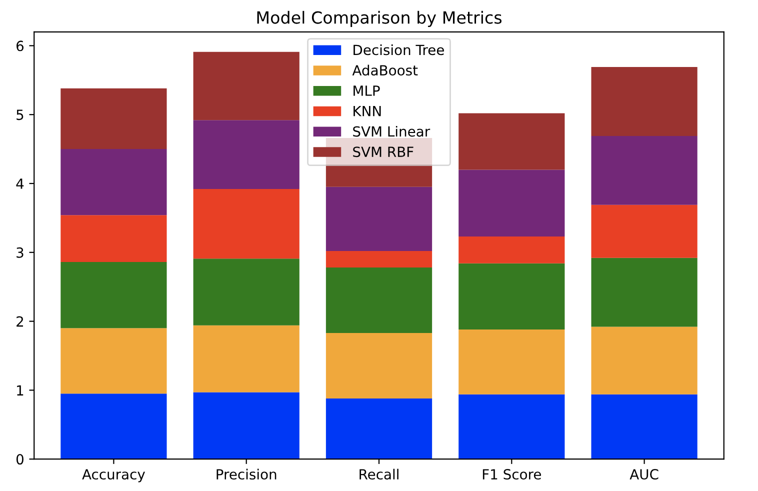 The height and width of the screenshot is (491, 758). I want to click on y-tick-label: 5, so click(20, 115).